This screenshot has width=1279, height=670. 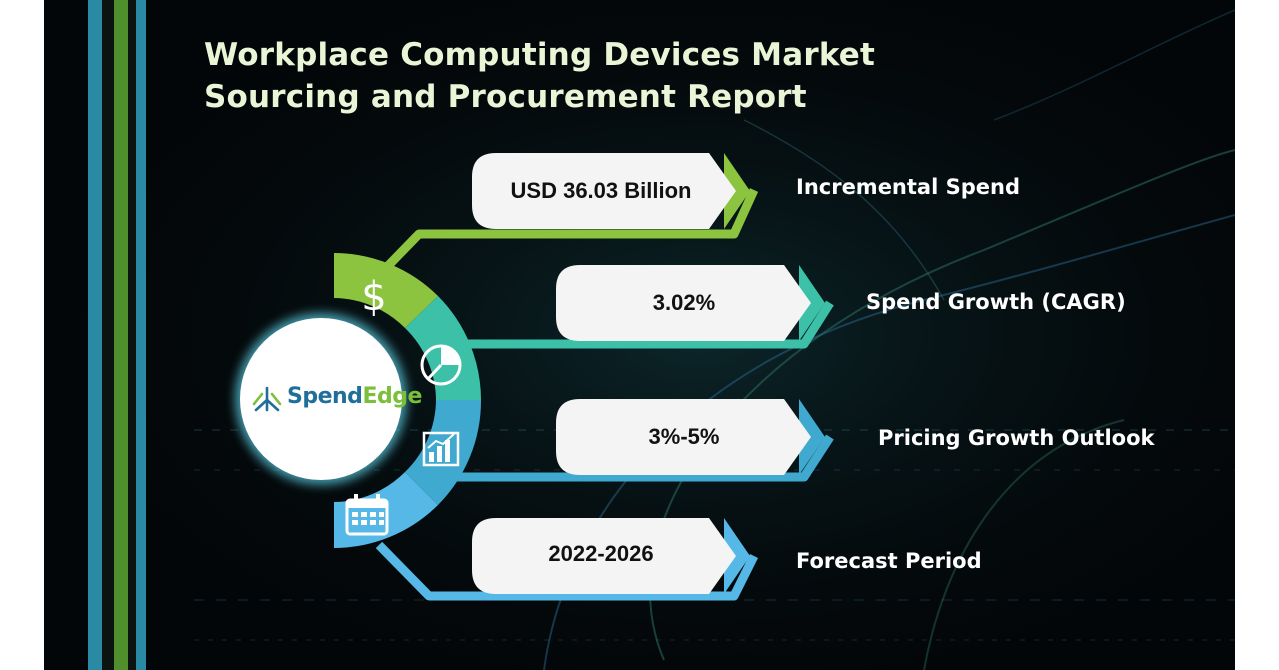 I want to click on metric-value-spend-growth: 3.02%, so click(x=684, y=302).